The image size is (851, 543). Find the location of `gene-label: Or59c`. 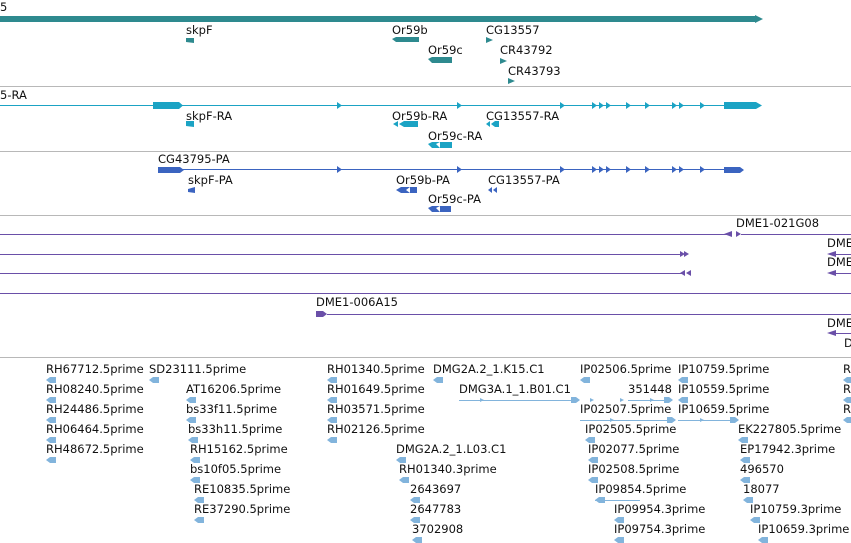

gene-label: Or59c is located at coordinates (445, 50).